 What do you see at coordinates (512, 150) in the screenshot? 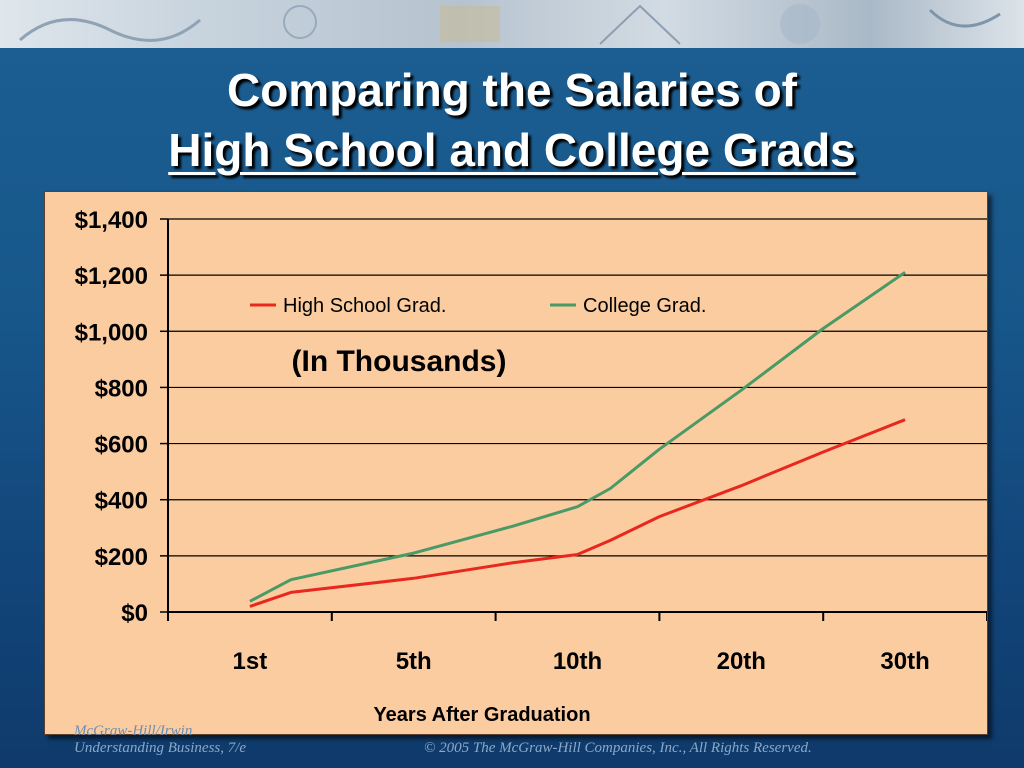
I see `title-line-2: High School and College Grads` at bounding box center [512, 150].